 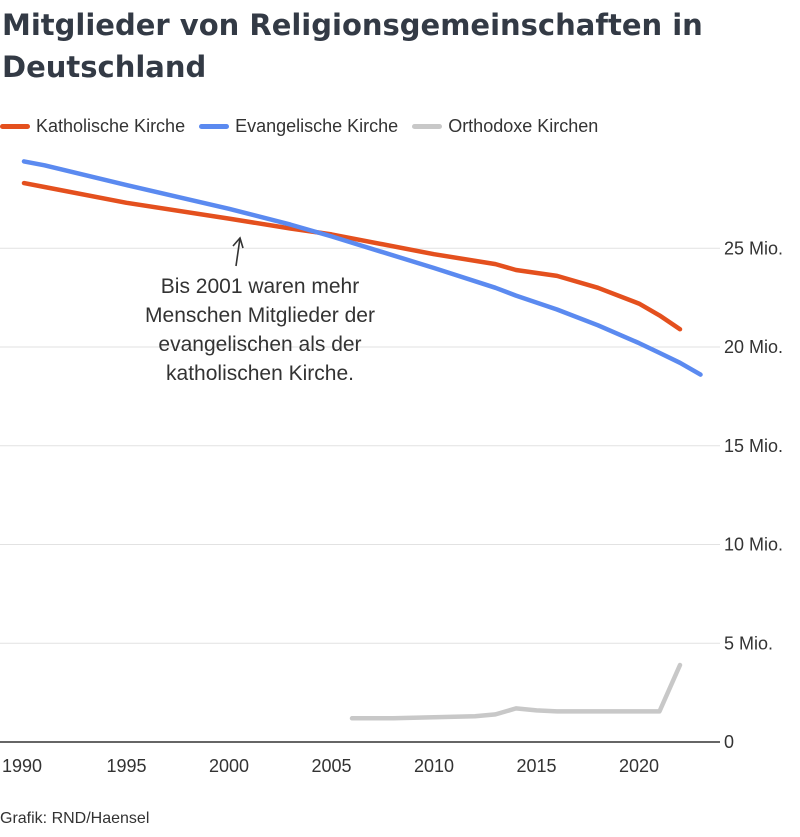 What do you see at coordinates (317, 125) in the screenshot?
I see `legend-label-evangelisch: Evangelische Kirche` at bounding box center [317, 125].